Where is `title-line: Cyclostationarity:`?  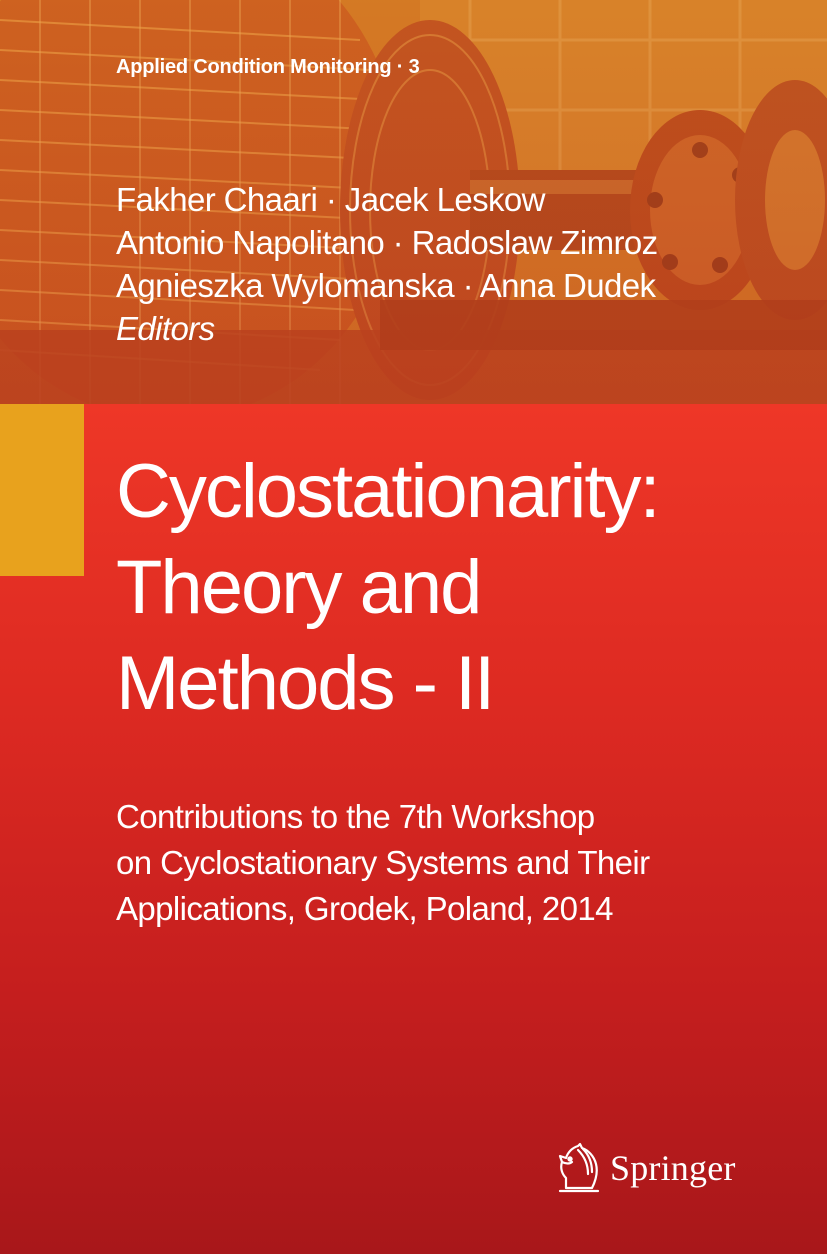 title-line: Cyclostationarity: is located at coordinates (388, 491).